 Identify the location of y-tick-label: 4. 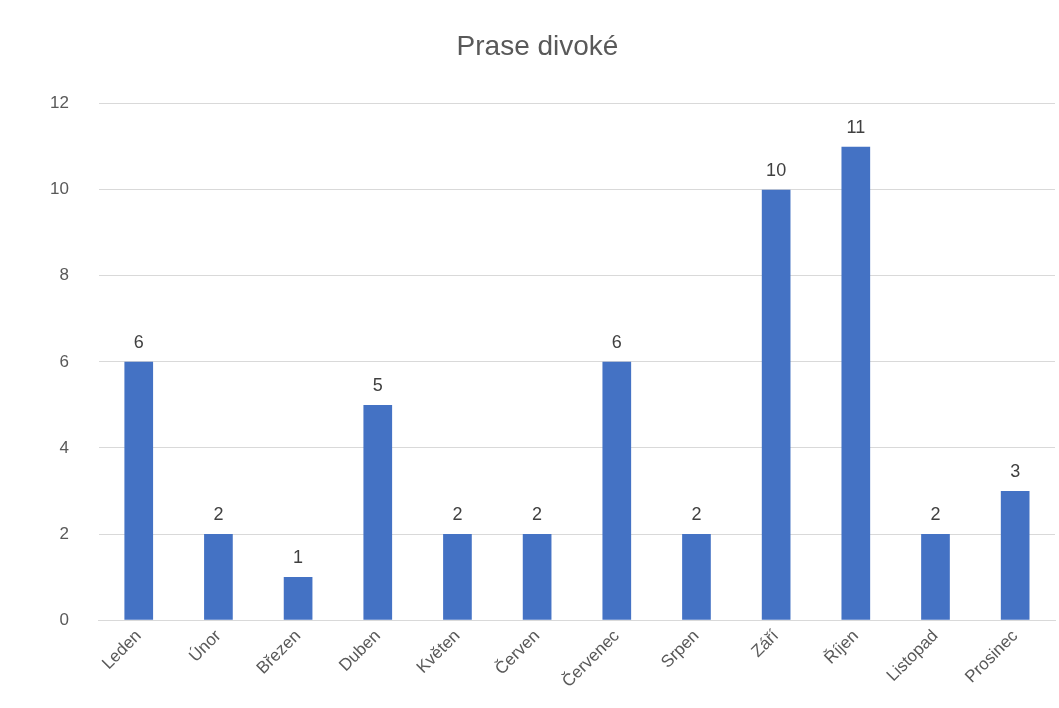
(64, 447).